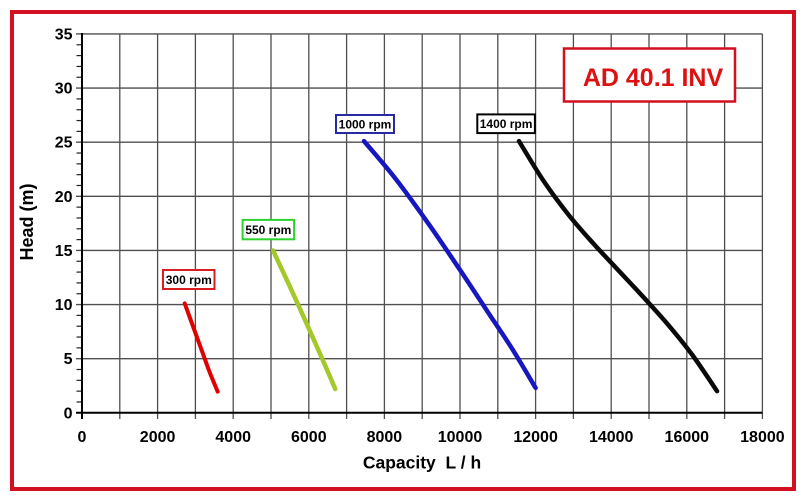 The width and height of the screenshot is (803, 500). What do you see at coordinates (64, 305) in the screenshot?
I see `svg-text: 10` at bounding box center [64, 305].